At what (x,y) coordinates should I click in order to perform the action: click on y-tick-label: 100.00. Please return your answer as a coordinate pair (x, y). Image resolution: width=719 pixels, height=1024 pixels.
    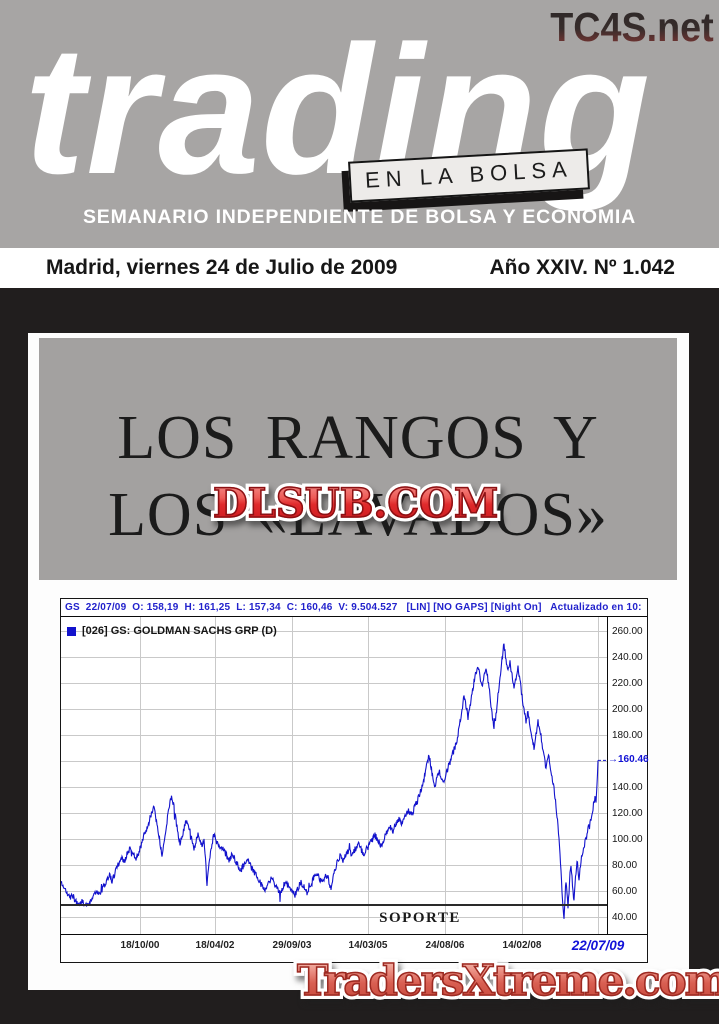
    Looking at the image, I should click on (627, 839).